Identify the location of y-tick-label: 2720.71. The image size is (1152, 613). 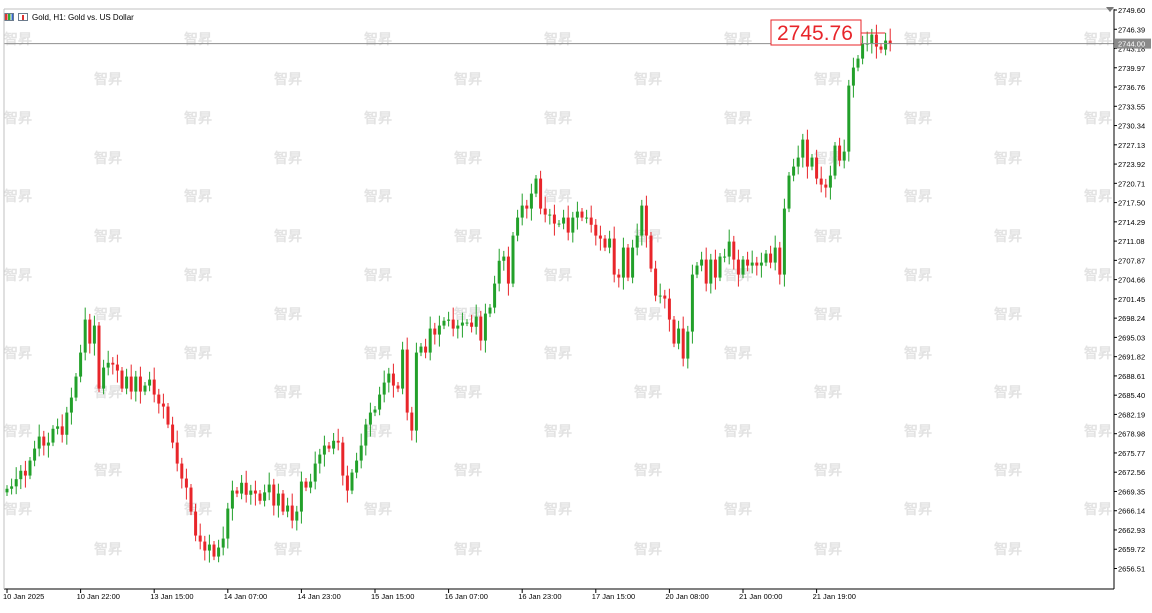
(1131, 183).